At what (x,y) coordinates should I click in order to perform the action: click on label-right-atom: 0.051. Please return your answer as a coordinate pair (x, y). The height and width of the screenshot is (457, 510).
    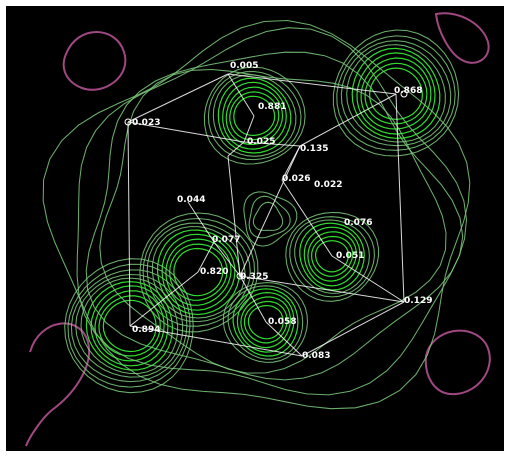
    Looking at the image, I should click on (350, 256).